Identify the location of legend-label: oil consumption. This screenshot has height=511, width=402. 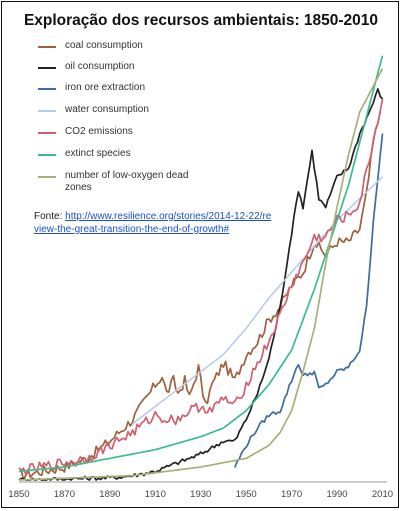
(100, 66).